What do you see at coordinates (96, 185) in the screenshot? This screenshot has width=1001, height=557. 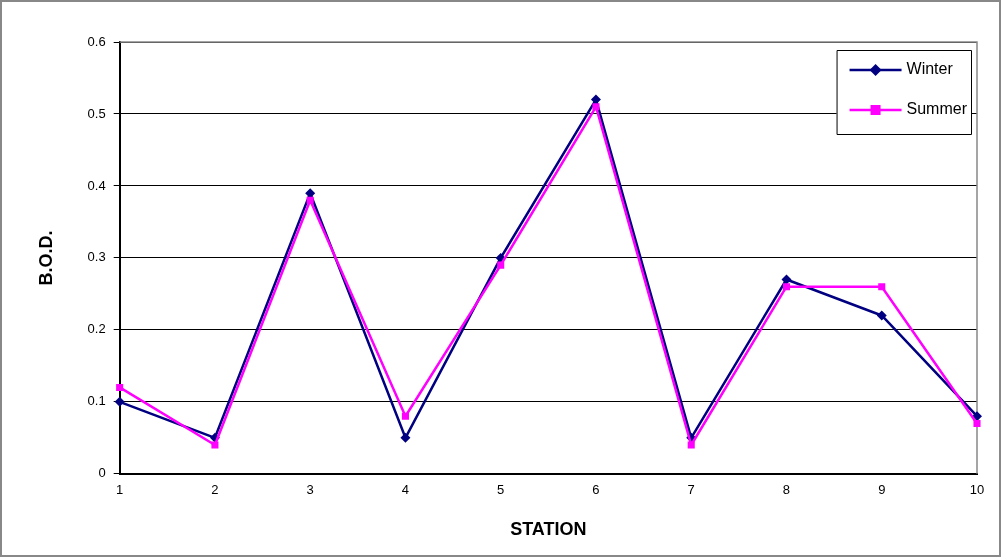 I see `y-tick-label: 0.4` at bounding box center [96, 185].